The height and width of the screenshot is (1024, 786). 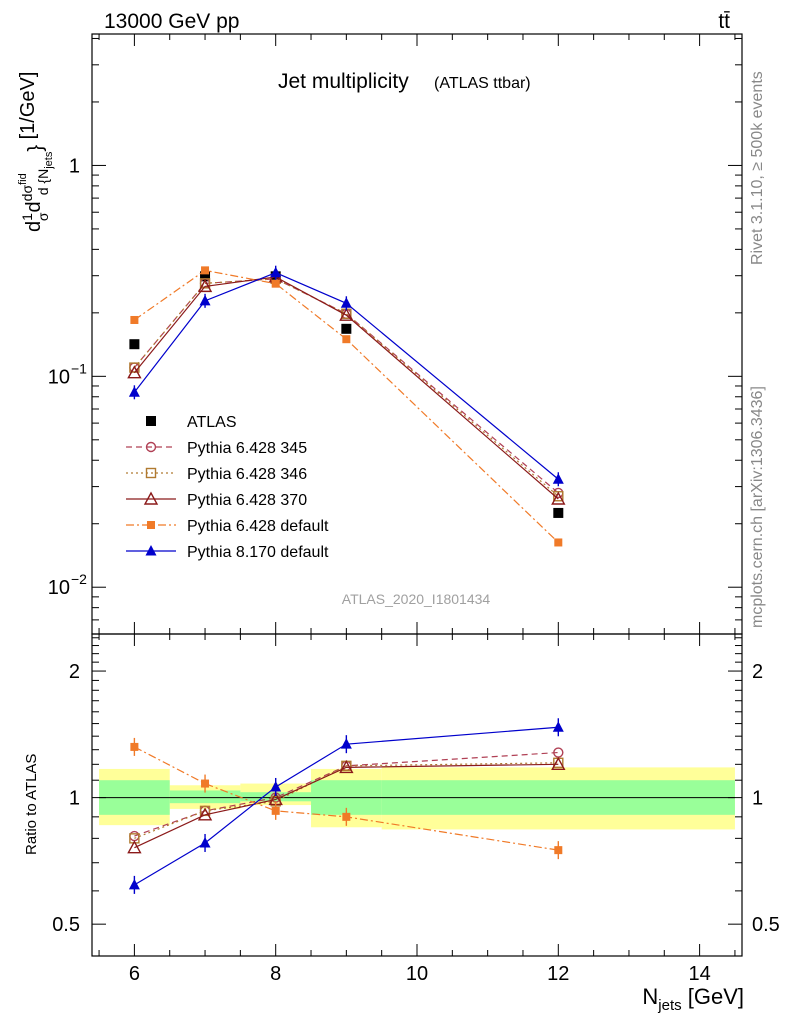 I want to click on ratio-series-pythia-8-170-default, so click(x=346, y=806).